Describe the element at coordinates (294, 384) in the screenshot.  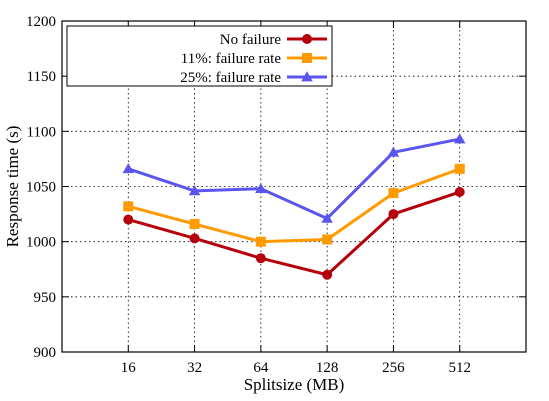
I see `x-axis-title: Splitsize (MB)` at that location.